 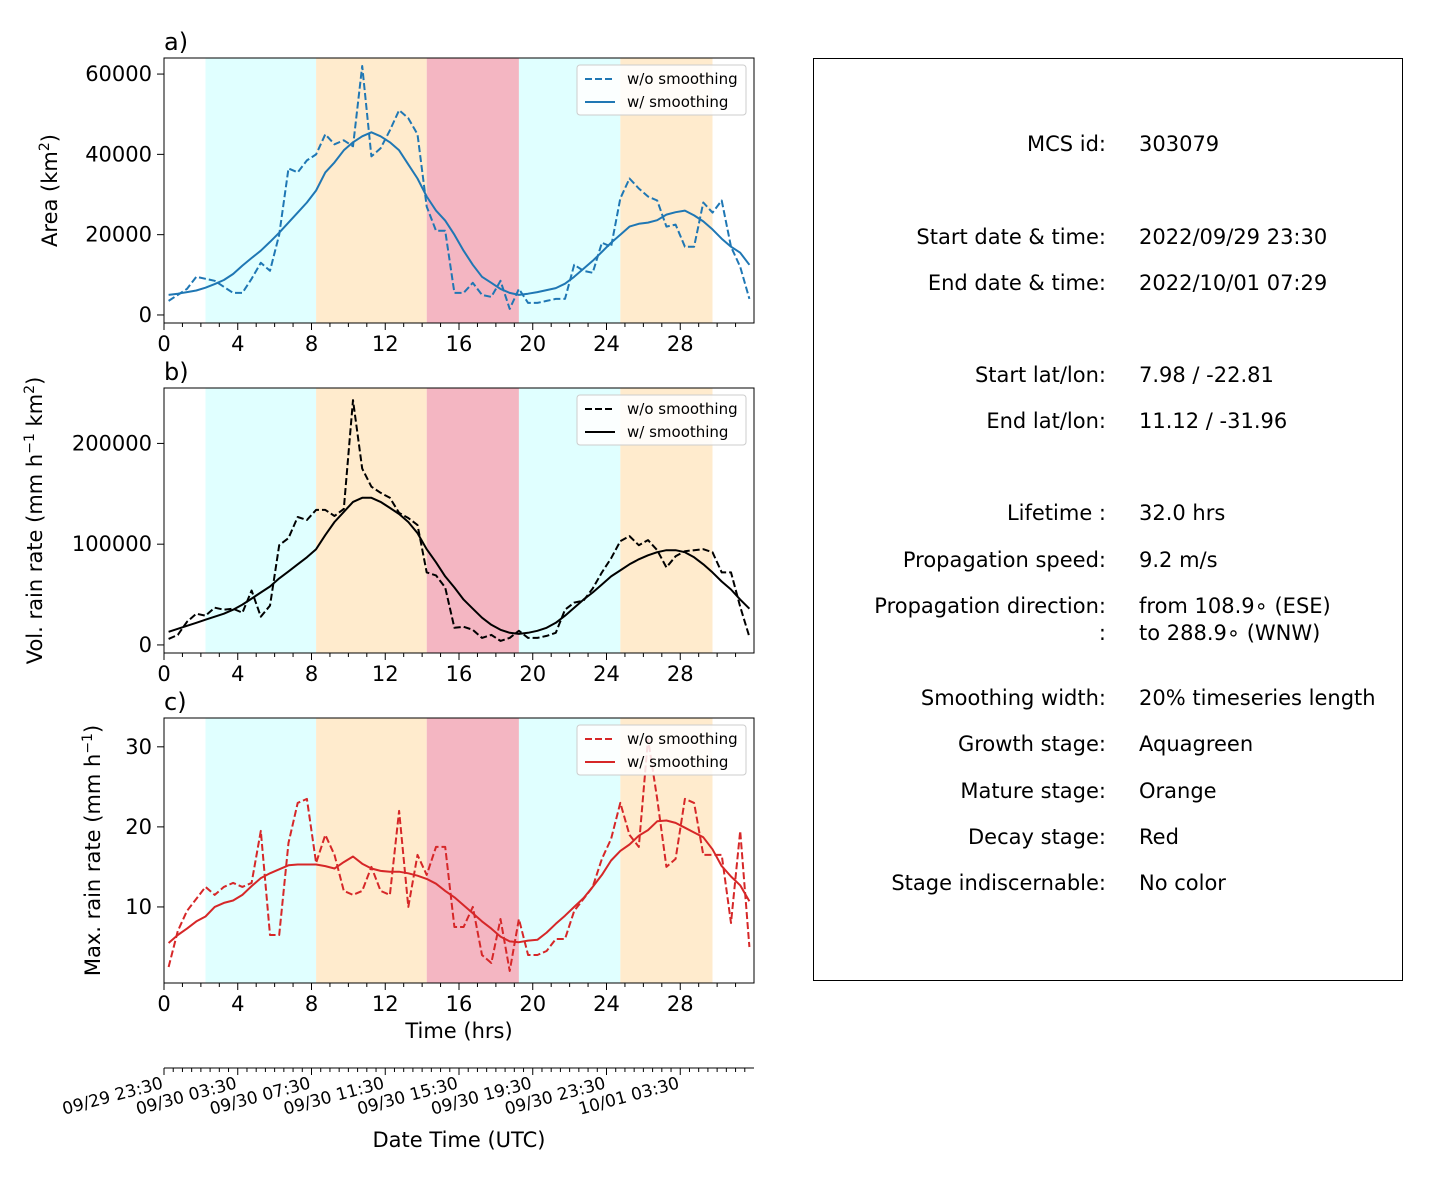 What do you see at coordinates (1159, 837) in the screenshot?
I see `decay-value: Red` at bounding box center [1159, 837].